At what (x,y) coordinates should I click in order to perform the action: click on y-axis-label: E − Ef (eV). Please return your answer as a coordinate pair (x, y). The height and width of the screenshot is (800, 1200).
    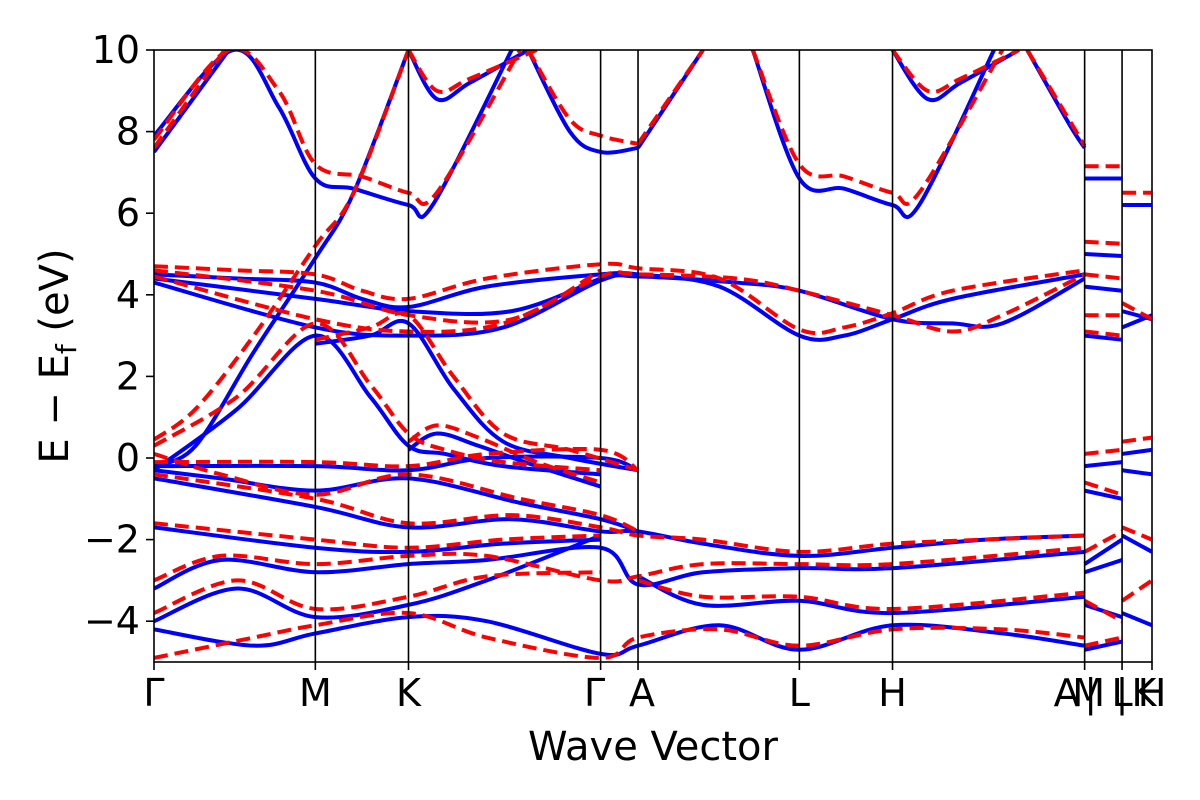
    Looking at the image, I should click on (57, 355).